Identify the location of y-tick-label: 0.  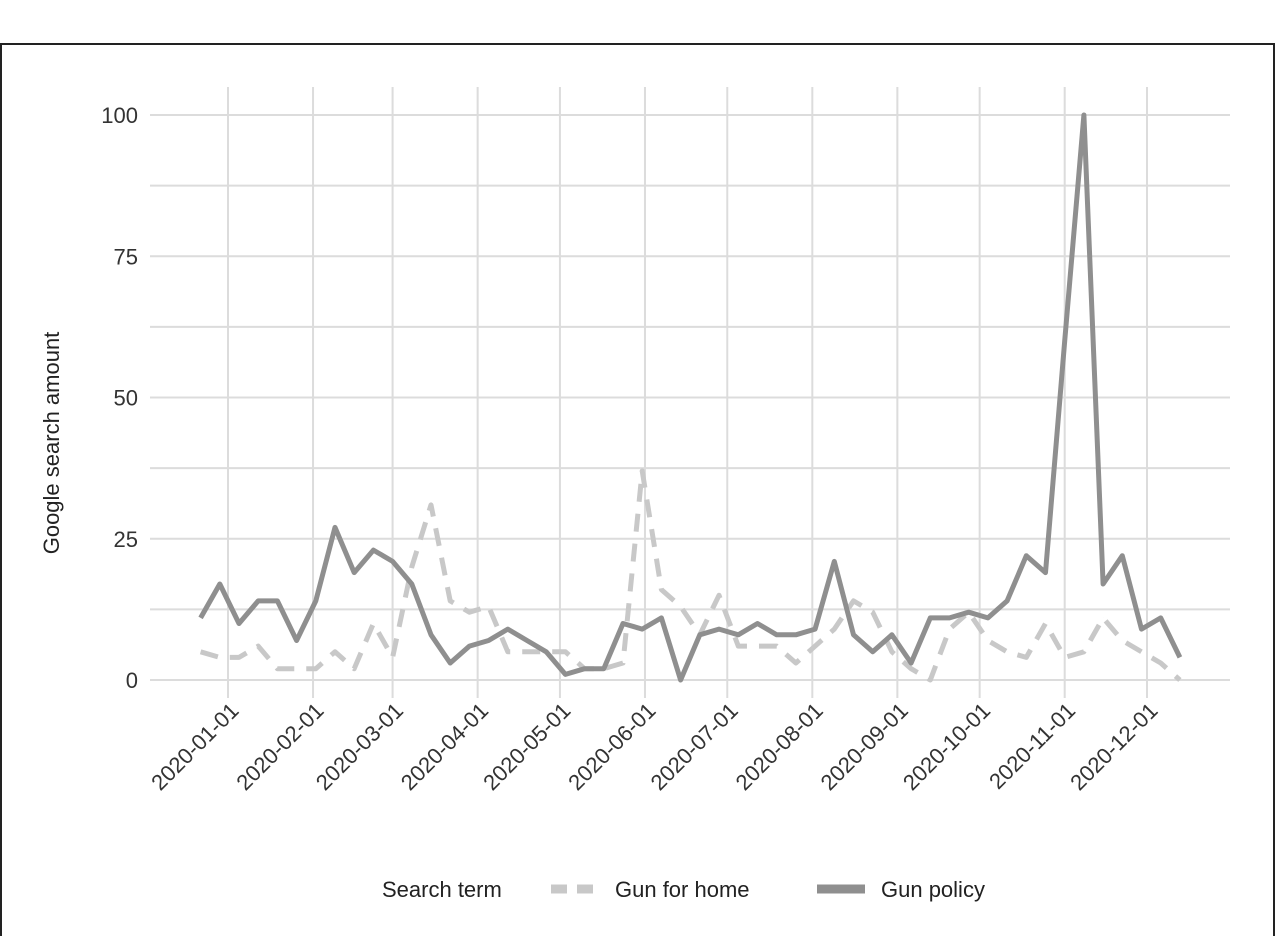
(132, 680).